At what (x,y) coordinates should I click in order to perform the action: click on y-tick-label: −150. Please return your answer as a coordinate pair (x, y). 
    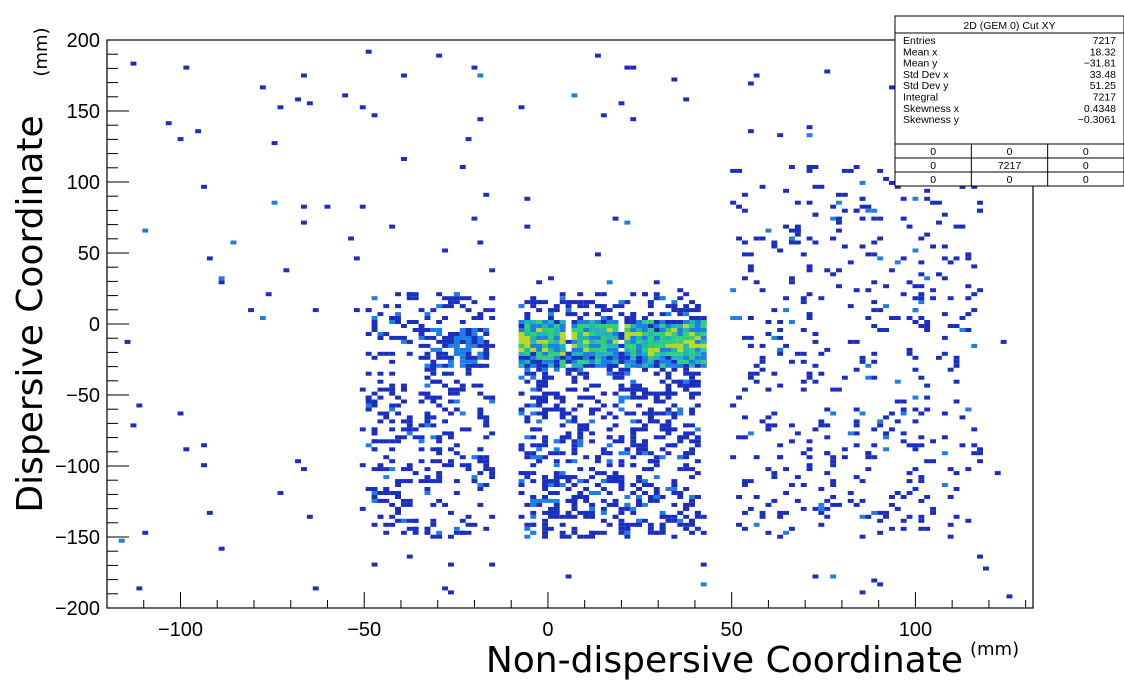
    Looking at the image, I should click on (77, 538).